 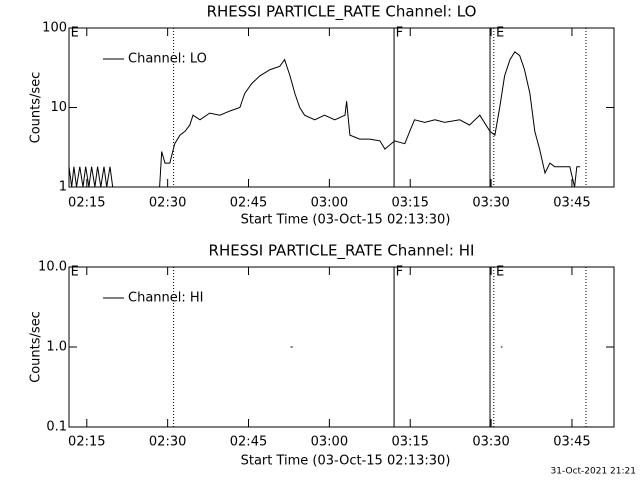 What do you see at coordinates (58, 107) in the screenshot?
I see `y-tick-label: 10` at bounding box center [58, 107].